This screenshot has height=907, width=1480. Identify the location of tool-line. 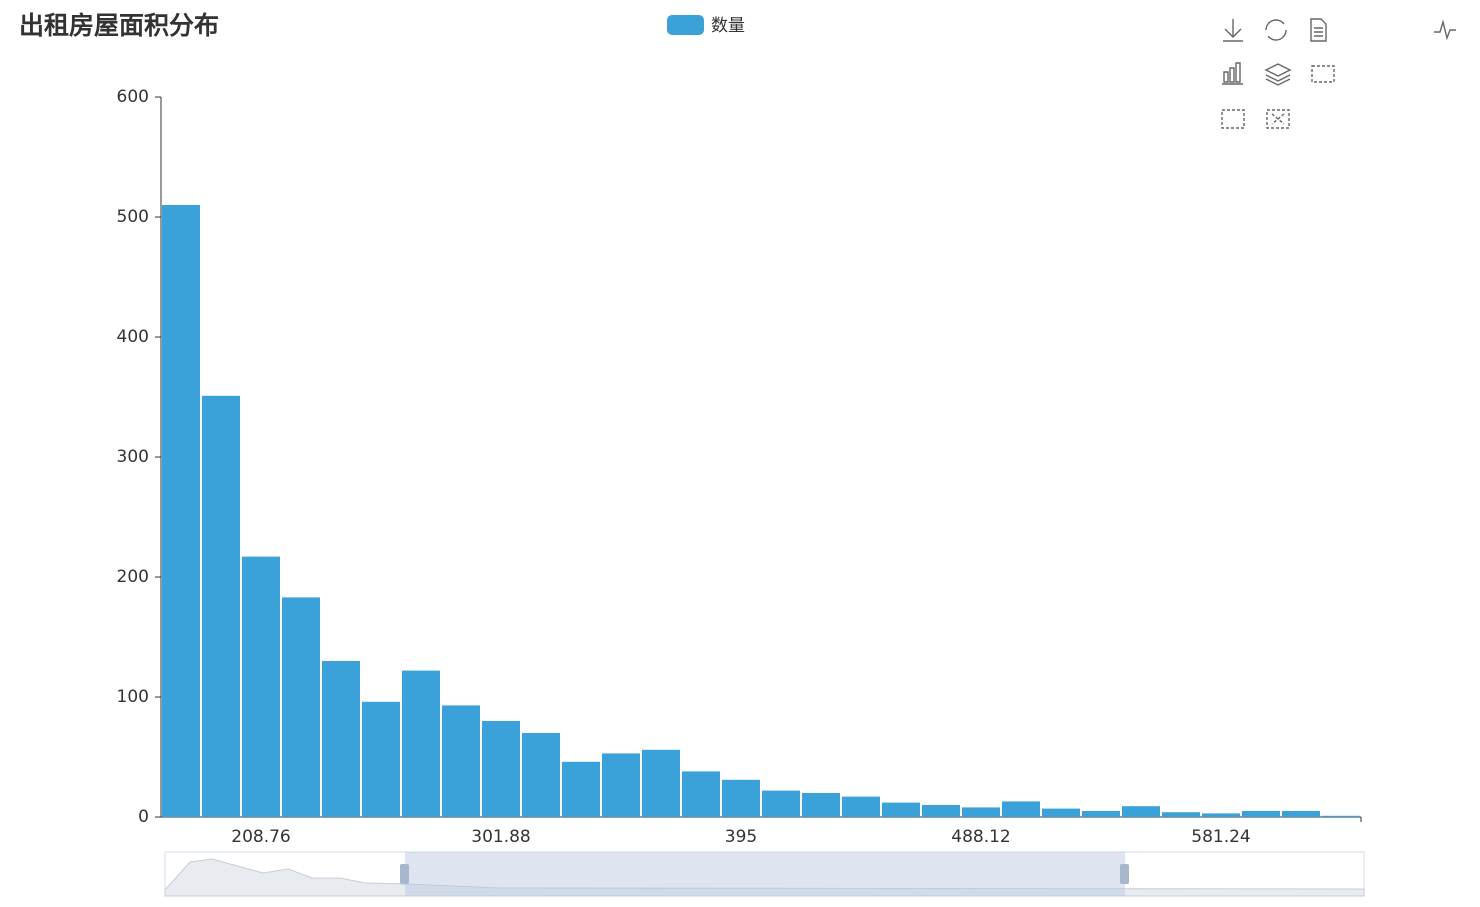
(1445, 30).